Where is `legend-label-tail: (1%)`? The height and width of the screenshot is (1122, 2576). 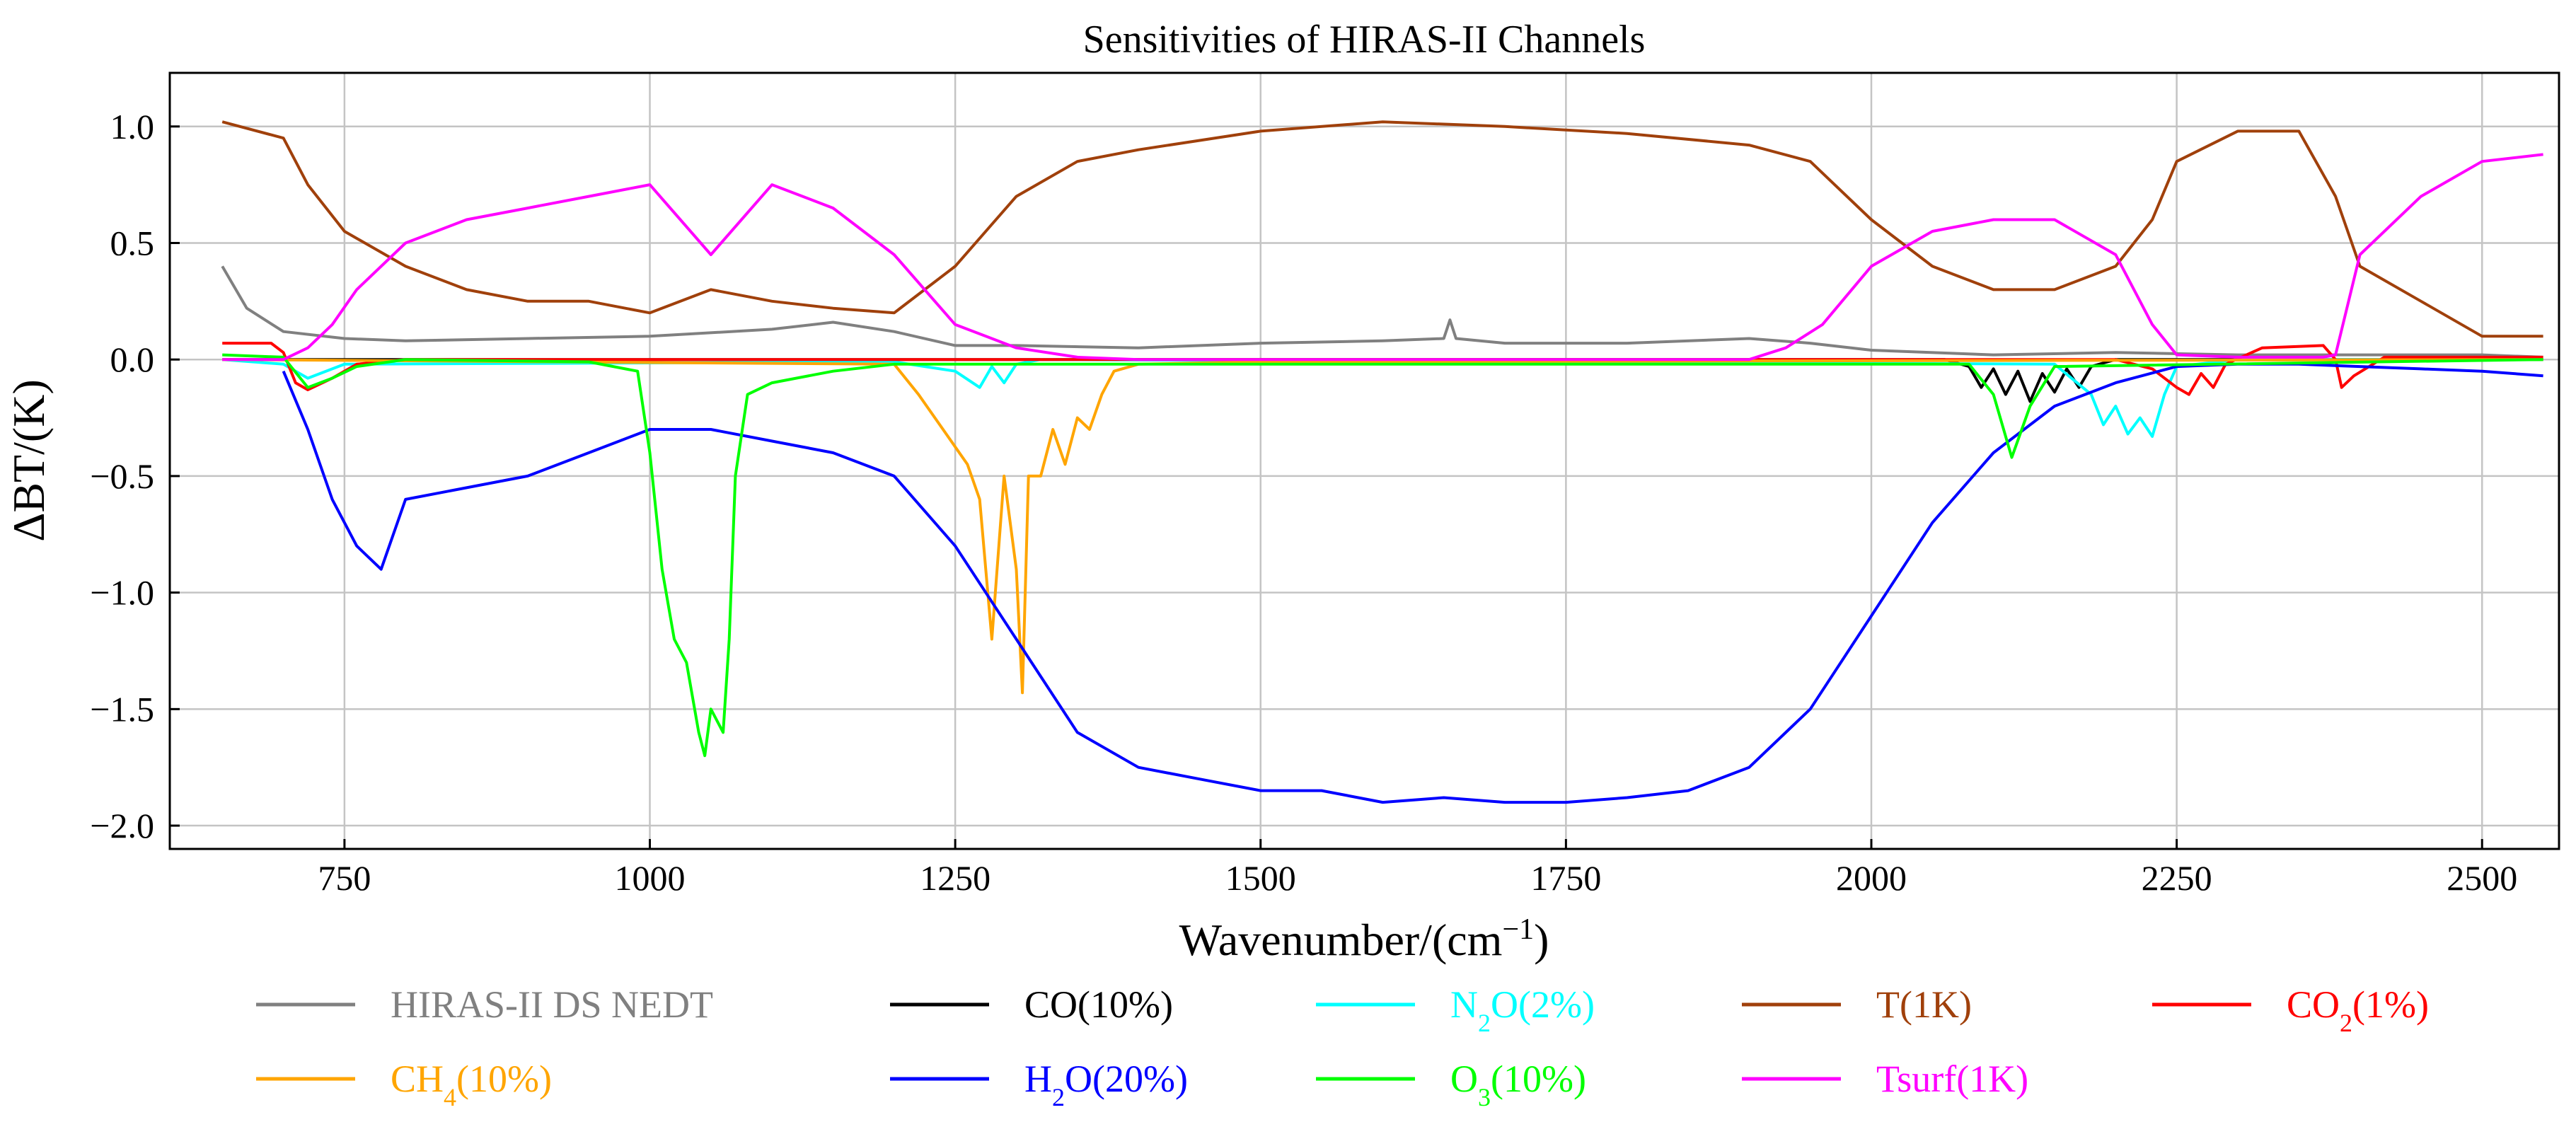 legend-label-tail: (1%) is located at coordinates (2390, 1004).